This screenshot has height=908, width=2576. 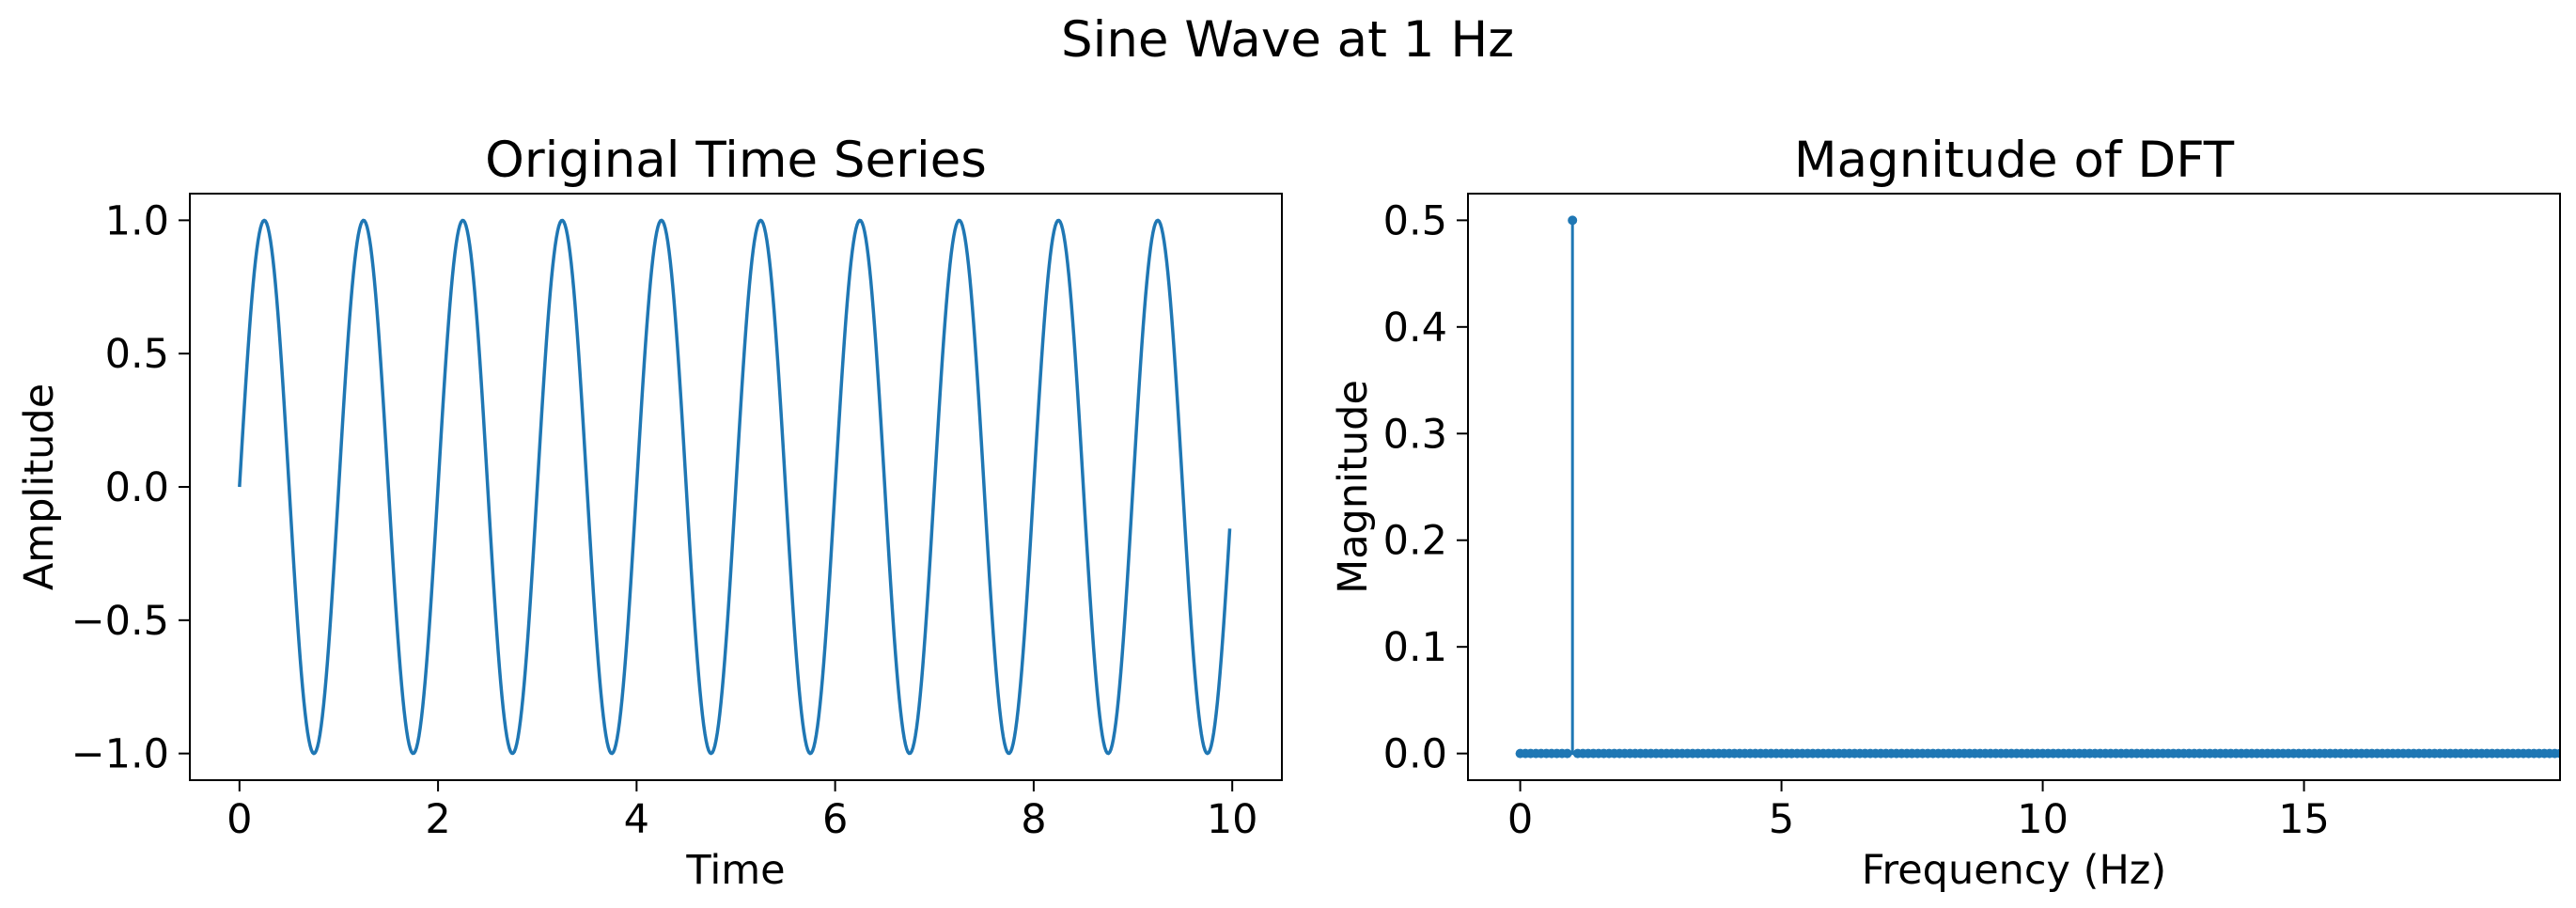 What do you see at coordinates (835, 819) in the screenshot?
I see `x-tick-label: 6` at bounding box center [835, 819].